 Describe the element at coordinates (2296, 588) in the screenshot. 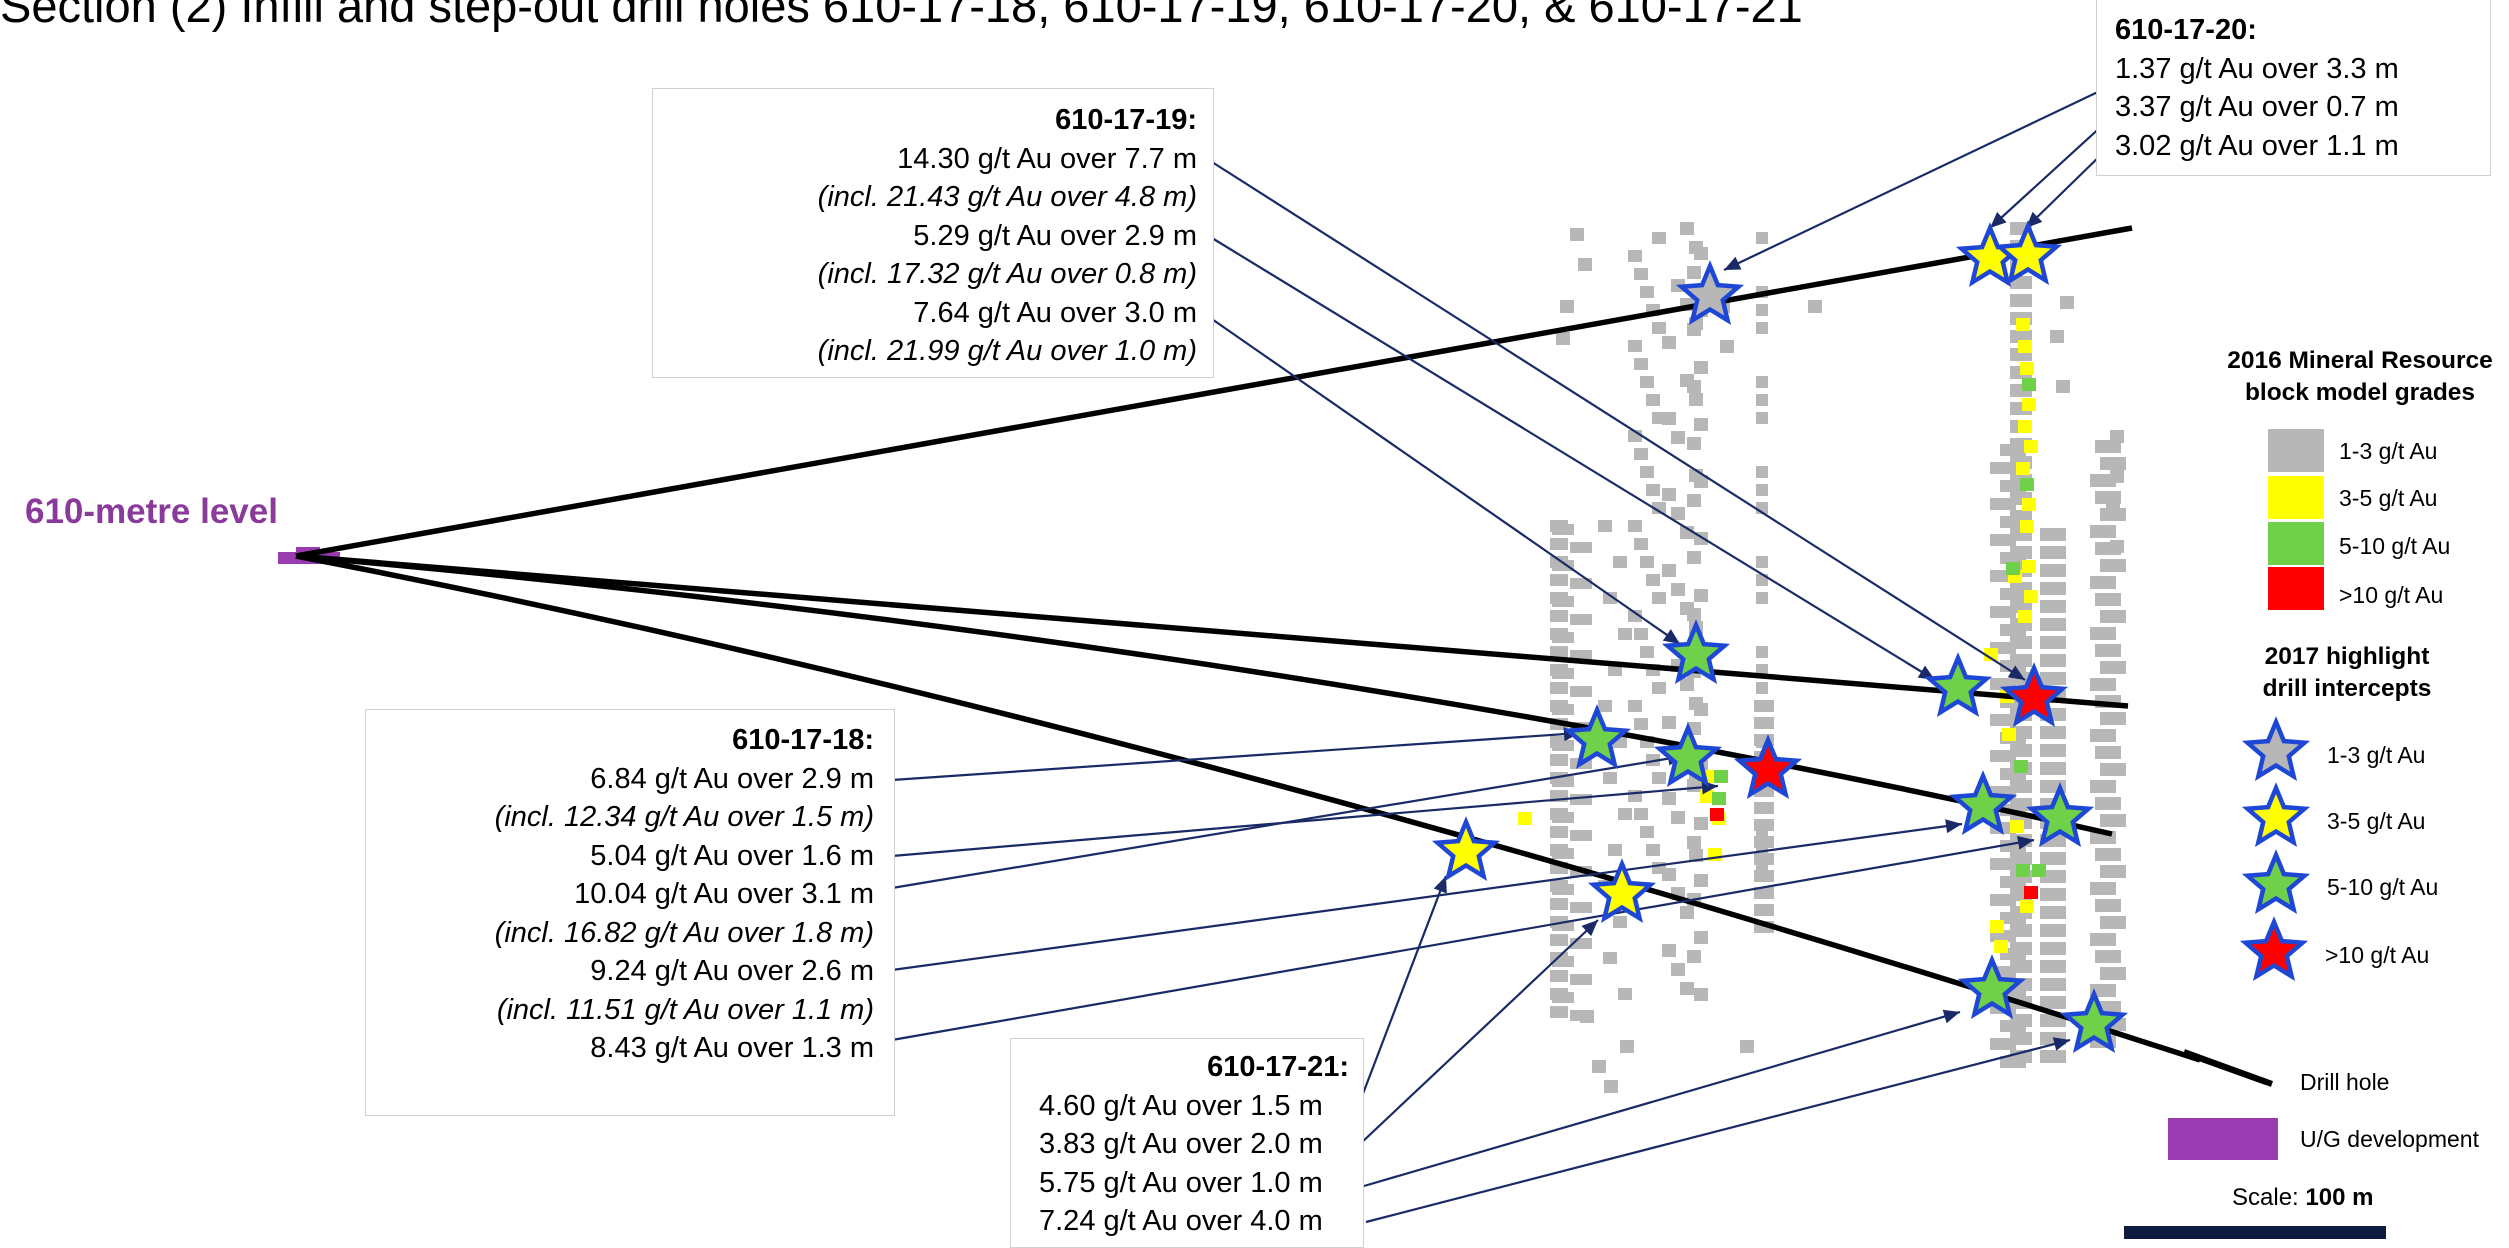

I see `legend-swatch-gt10` at that location.